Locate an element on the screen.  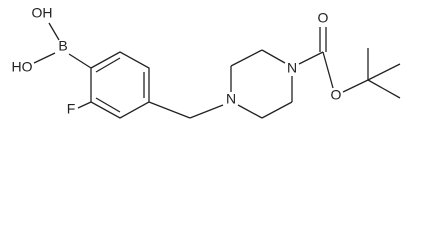
benzene-ring is located at coordinates (120, 85).